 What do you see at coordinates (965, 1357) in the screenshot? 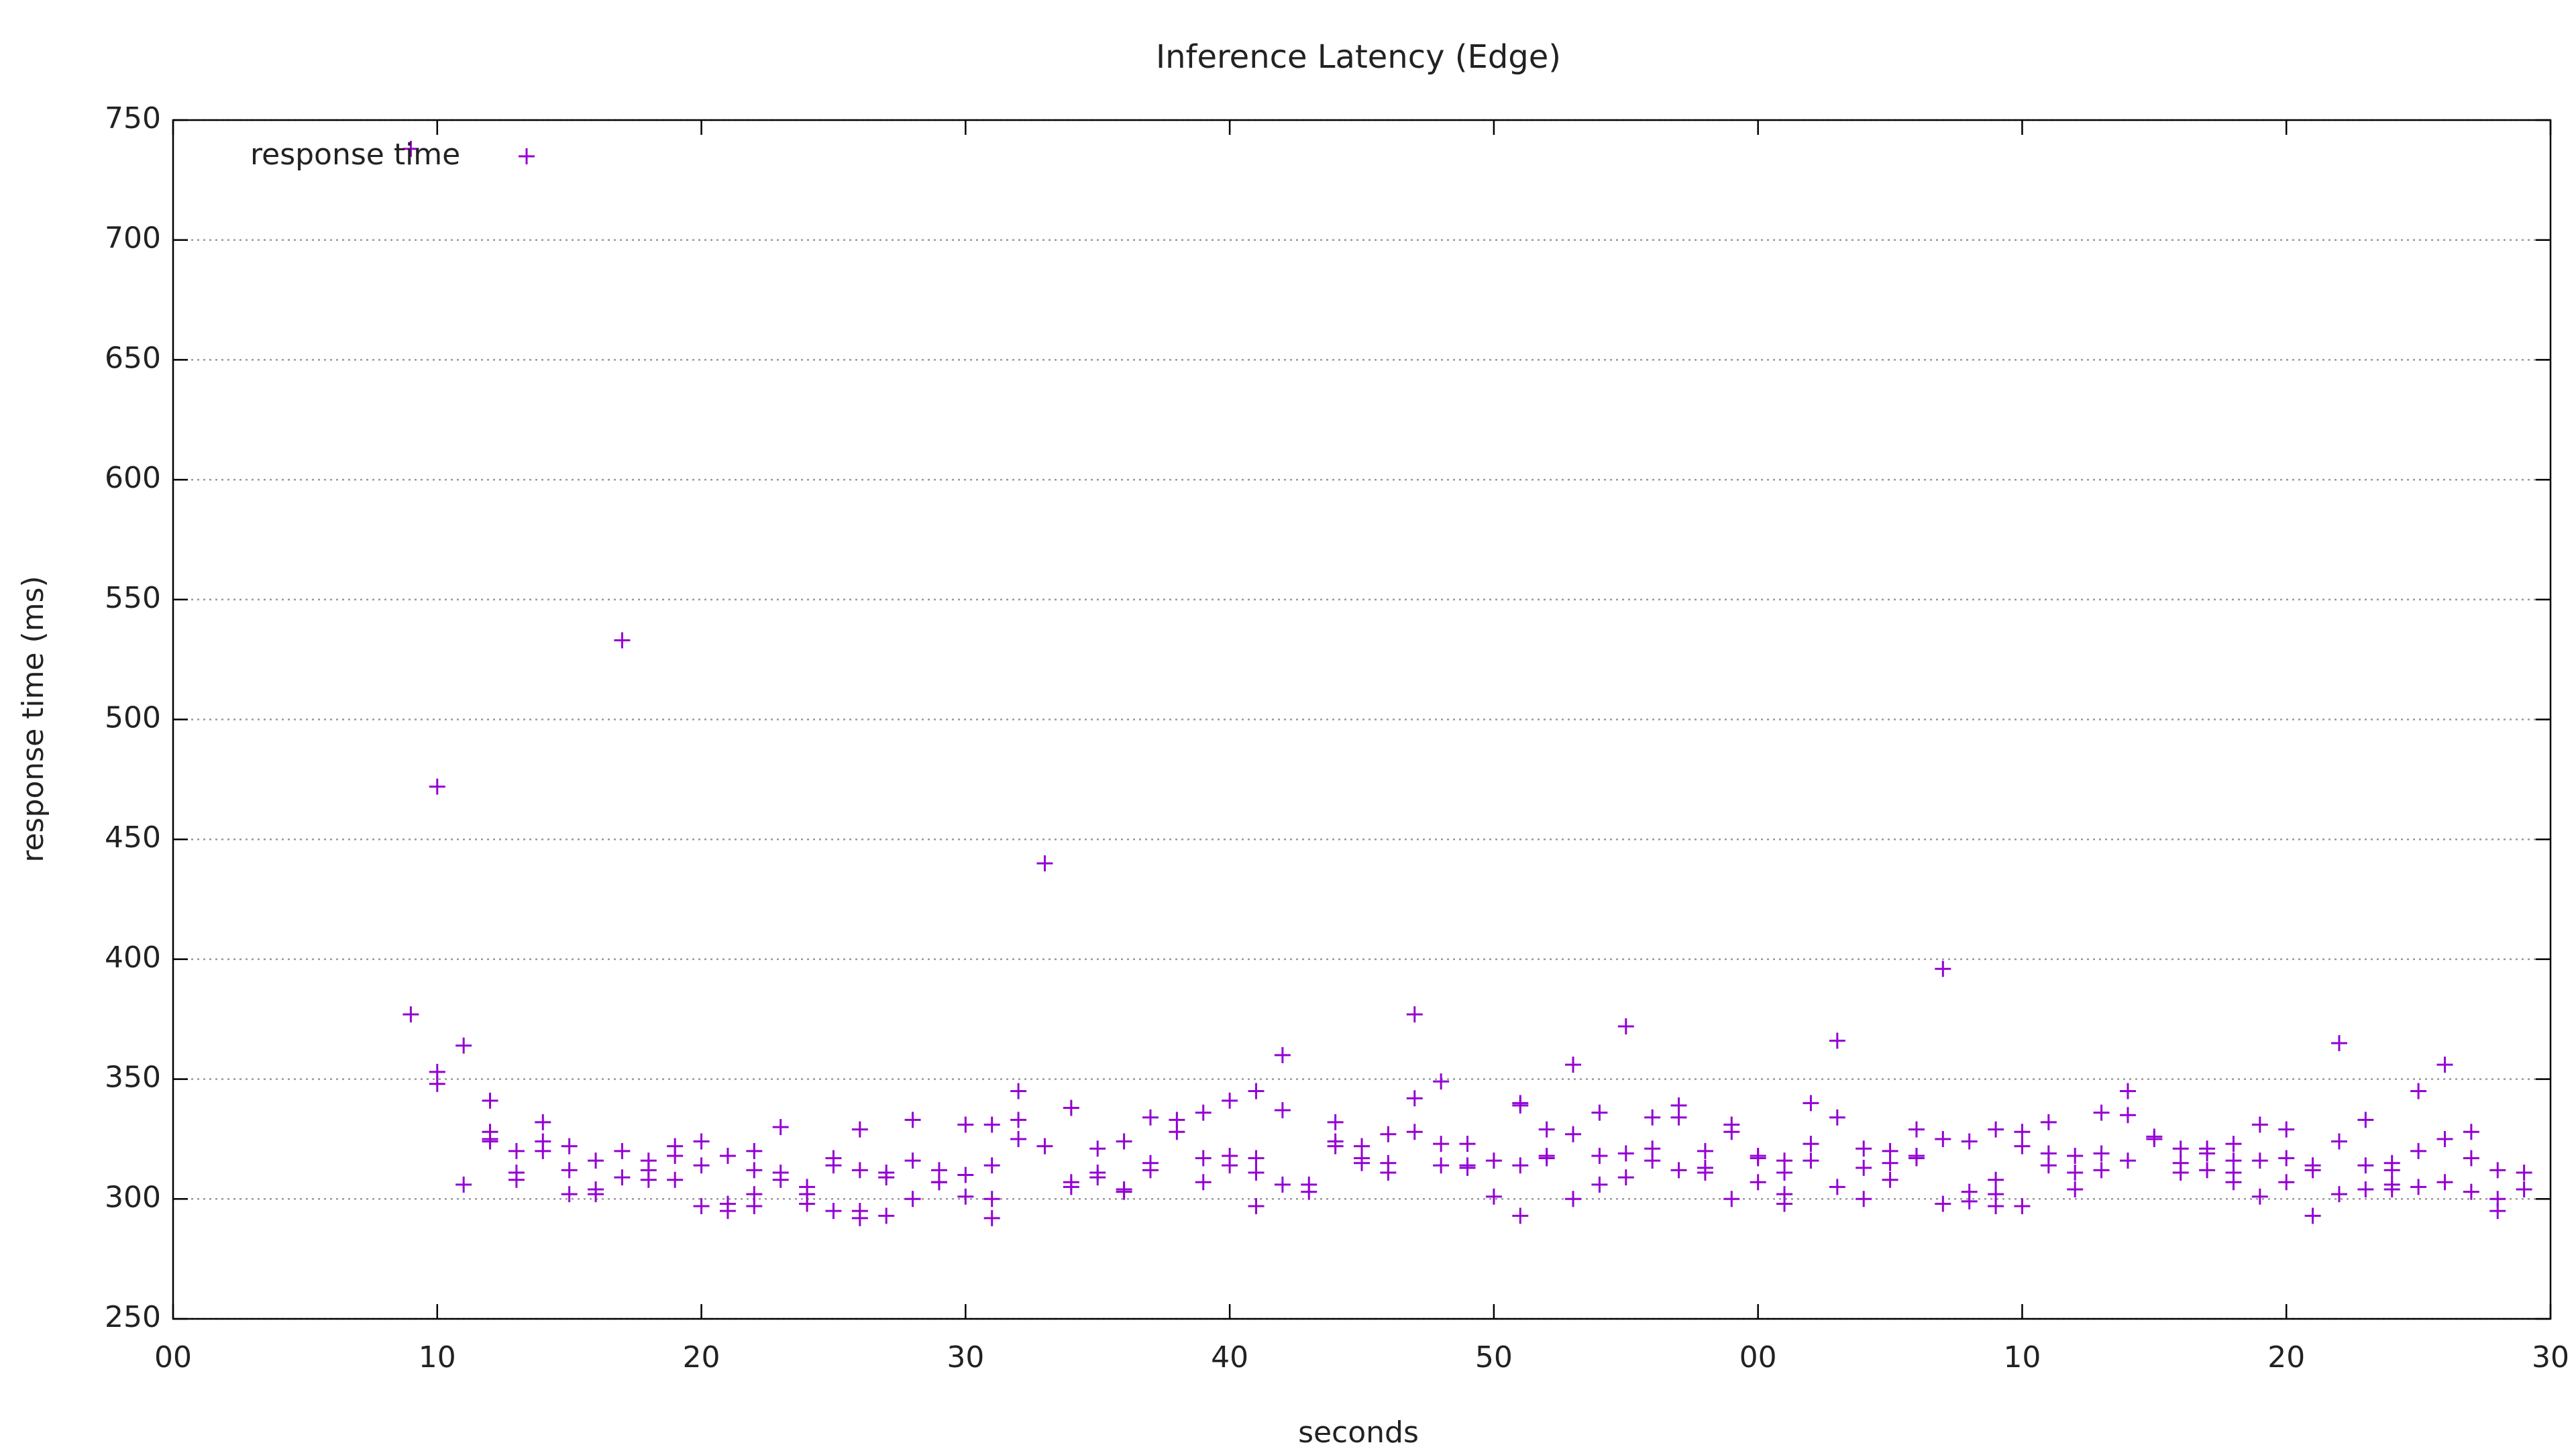
I see `x-tick-label: 30` at bounding box center [965, 1357].